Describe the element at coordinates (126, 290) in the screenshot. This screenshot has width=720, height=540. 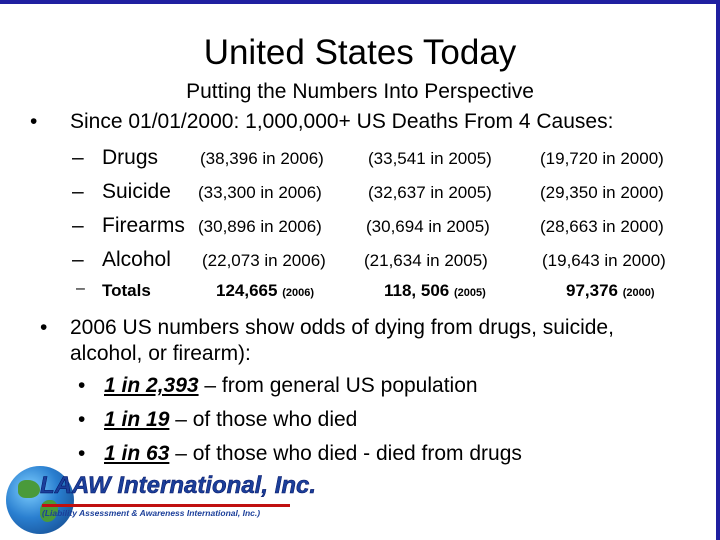
I see `totals-label: Totals` at that location.